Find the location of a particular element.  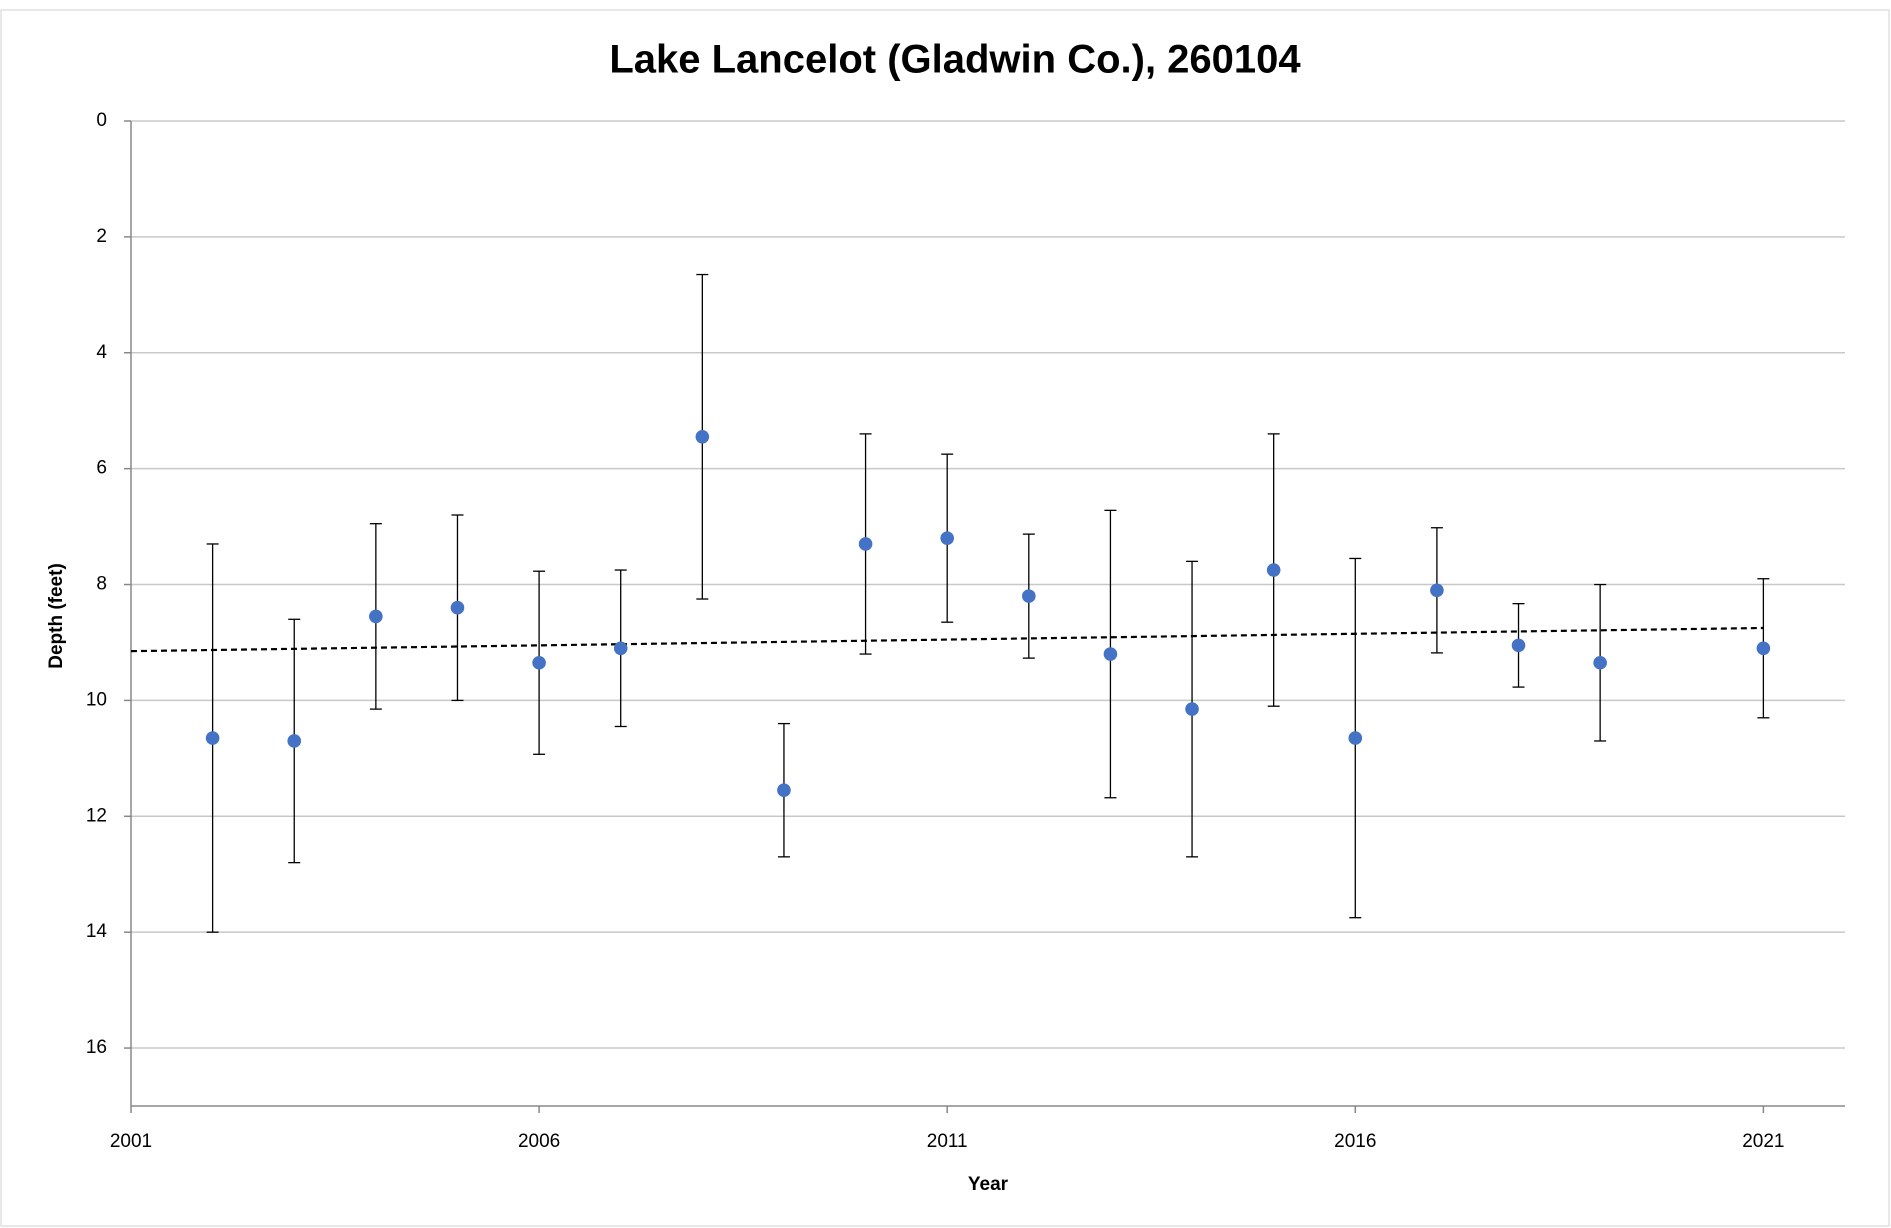

y-tick-label: 2 is located at coordinates (101, 236).